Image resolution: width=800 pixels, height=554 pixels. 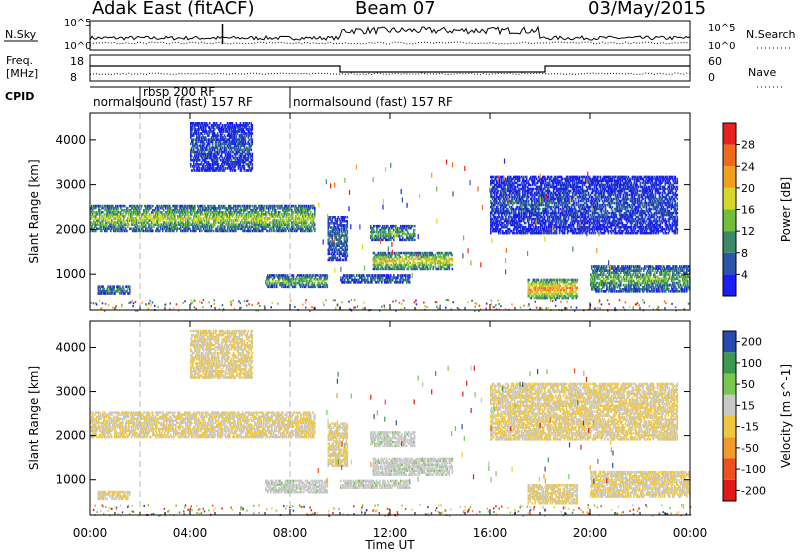 What do you see at coordinates (21, 34) in the screenshot?
I see `noise-sky-label: N.Sky` at bounding box center [21, 34].